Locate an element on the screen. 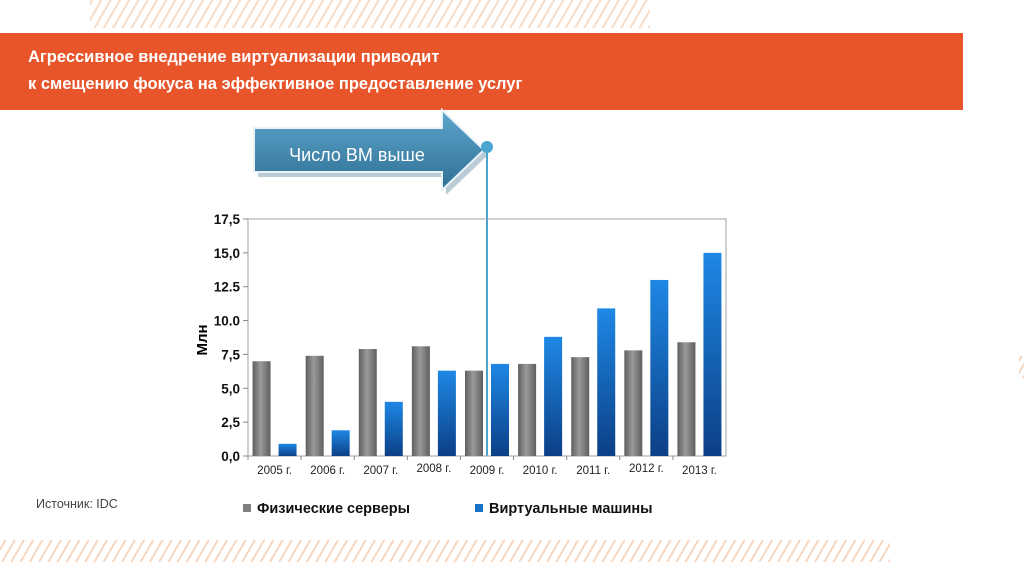 The image size is (1024, 576). legend-virtual-swatch is located at coordinates (479, 508).